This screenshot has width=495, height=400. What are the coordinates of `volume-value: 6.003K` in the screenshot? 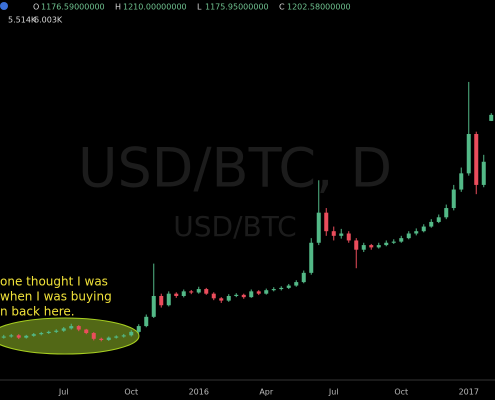 It's located at (48, 20).